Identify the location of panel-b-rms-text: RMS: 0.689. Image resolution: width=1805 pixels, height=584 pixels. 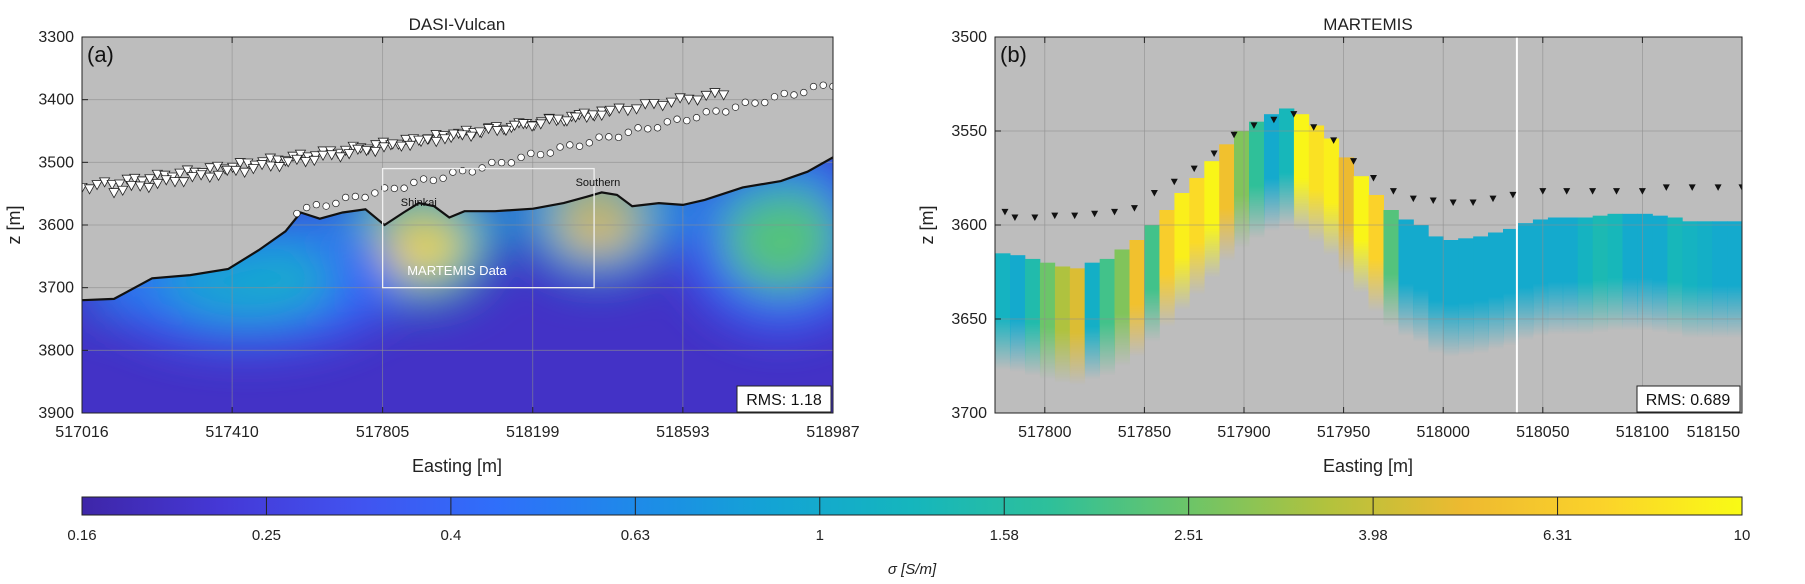
(1688, 400).